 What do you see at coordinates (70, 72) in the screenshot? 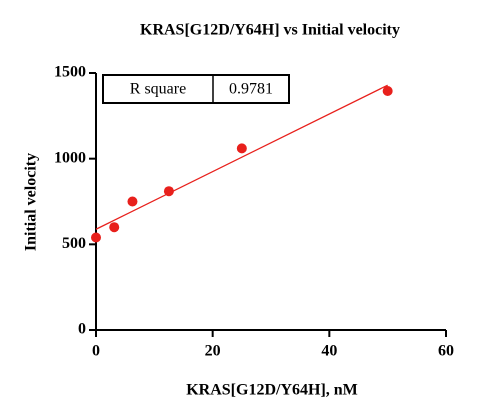
I see `y-tick-label: 1500` at bounding box center [70, 72].